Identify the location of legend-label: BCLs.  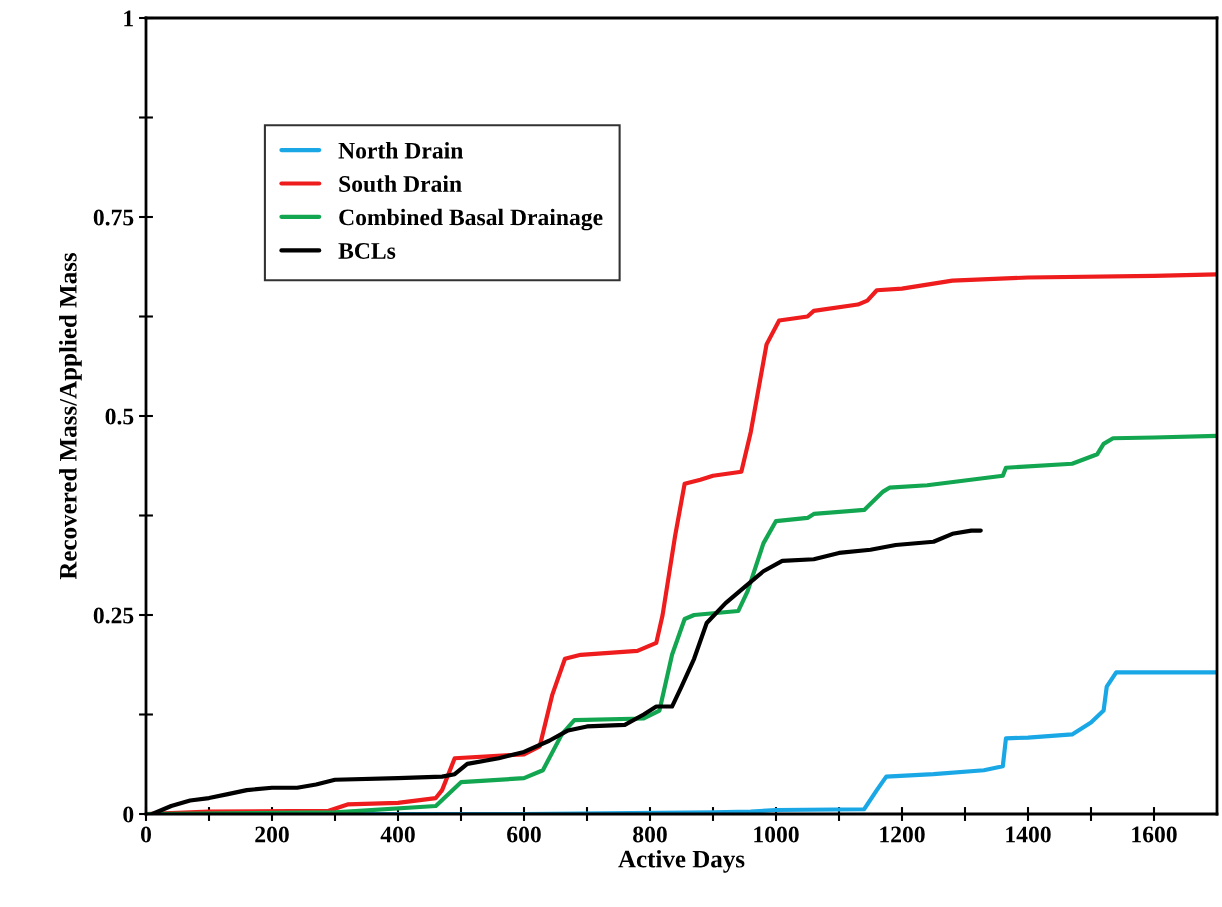
(367, 251).